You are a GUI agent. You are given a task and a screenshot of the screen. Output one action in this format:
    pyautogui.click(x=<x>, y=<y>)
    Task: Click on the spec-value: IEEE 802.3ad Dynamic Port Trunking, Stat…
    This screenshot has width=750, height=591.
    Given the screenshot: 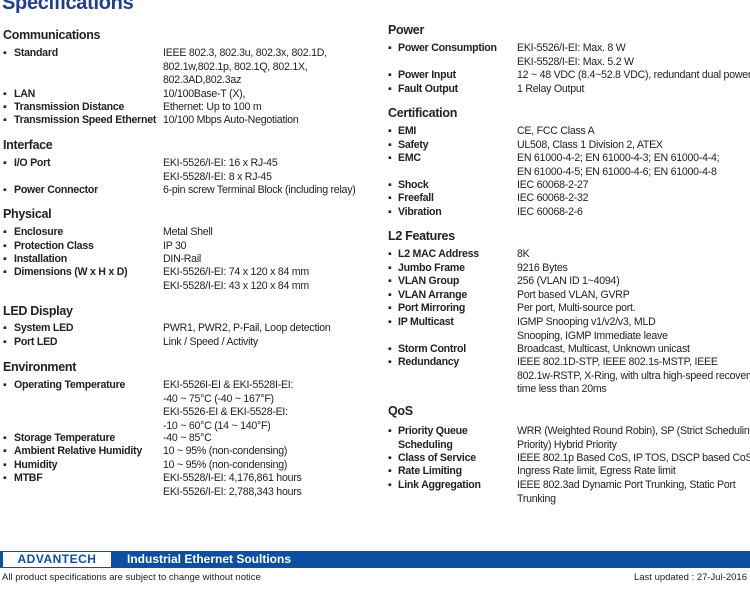 What is the action you would take?
    pyautogui.click(x=626, y=485)
    